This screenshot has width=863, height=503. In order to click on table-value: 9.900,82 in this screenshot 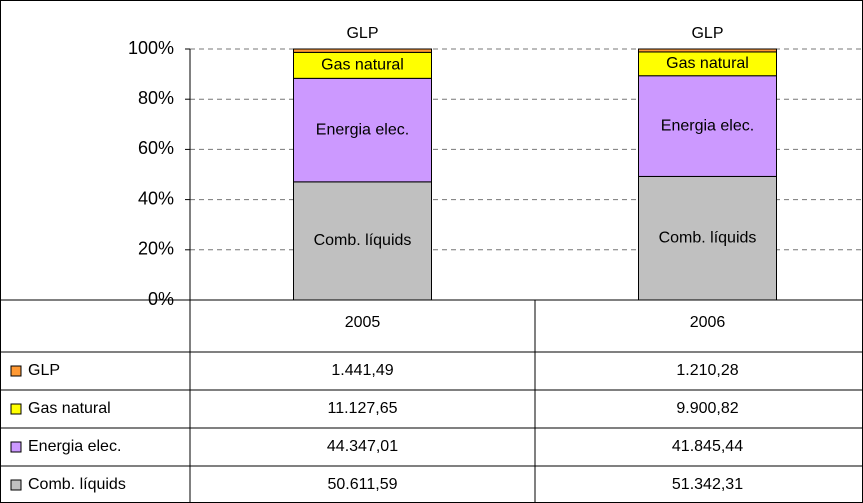, I will do `click(707, 408)`.